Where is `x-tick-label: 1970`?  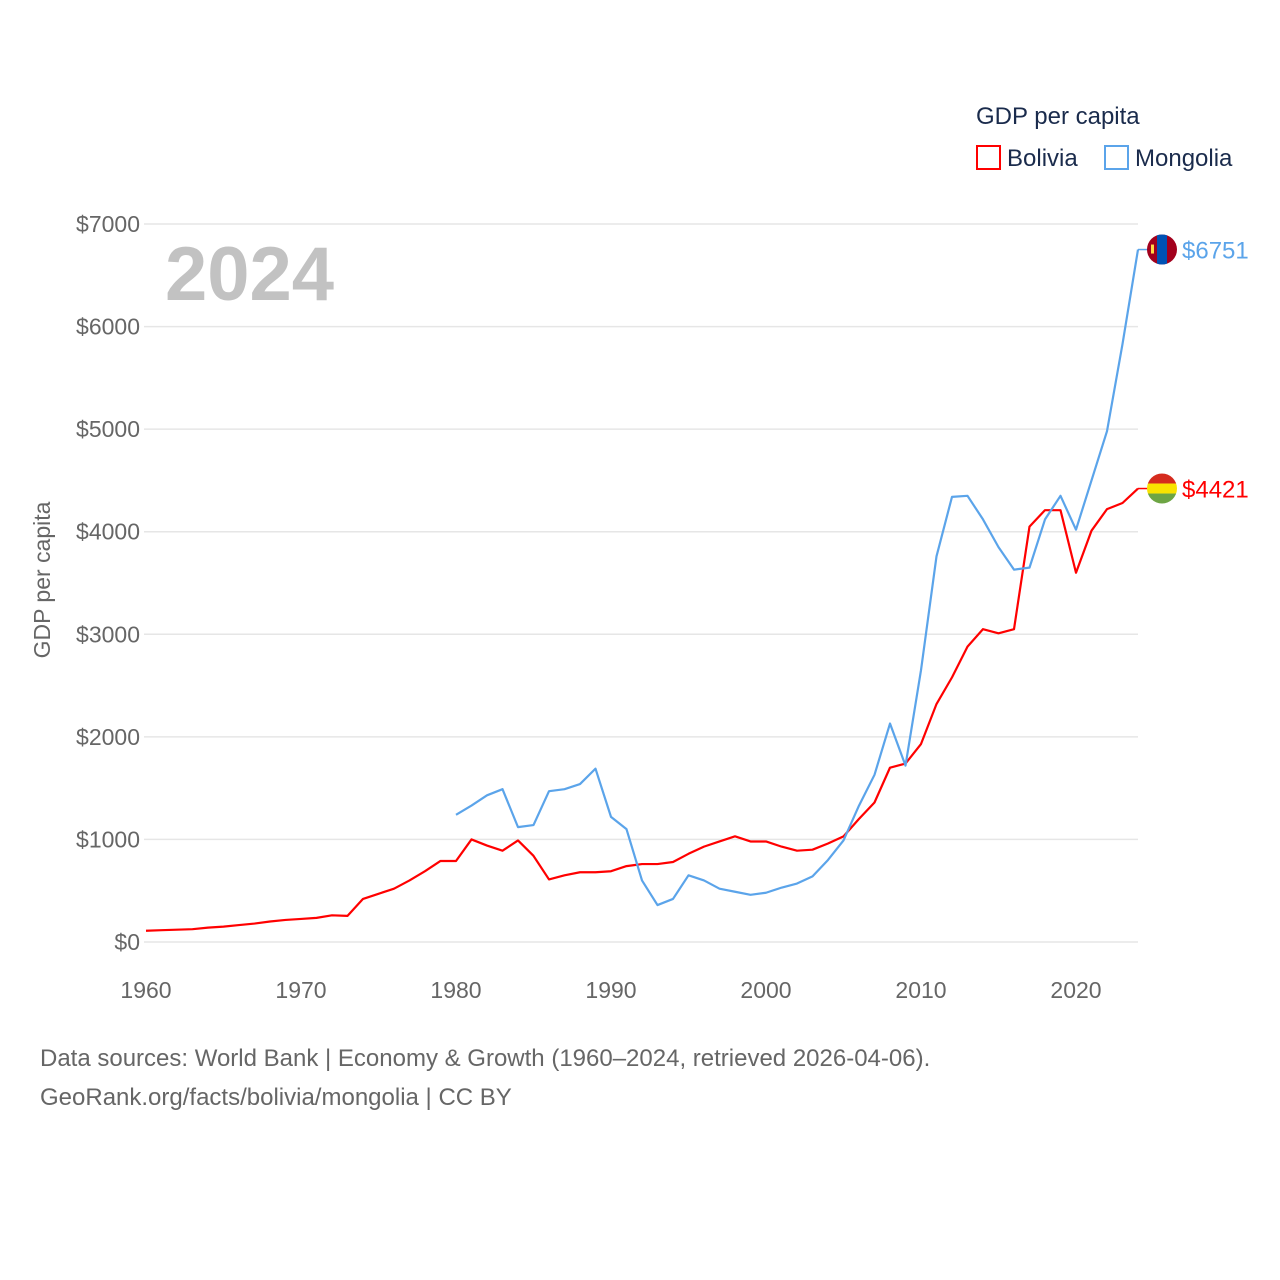 x-tick-label: 1970 is located at coordinates (300, 990).